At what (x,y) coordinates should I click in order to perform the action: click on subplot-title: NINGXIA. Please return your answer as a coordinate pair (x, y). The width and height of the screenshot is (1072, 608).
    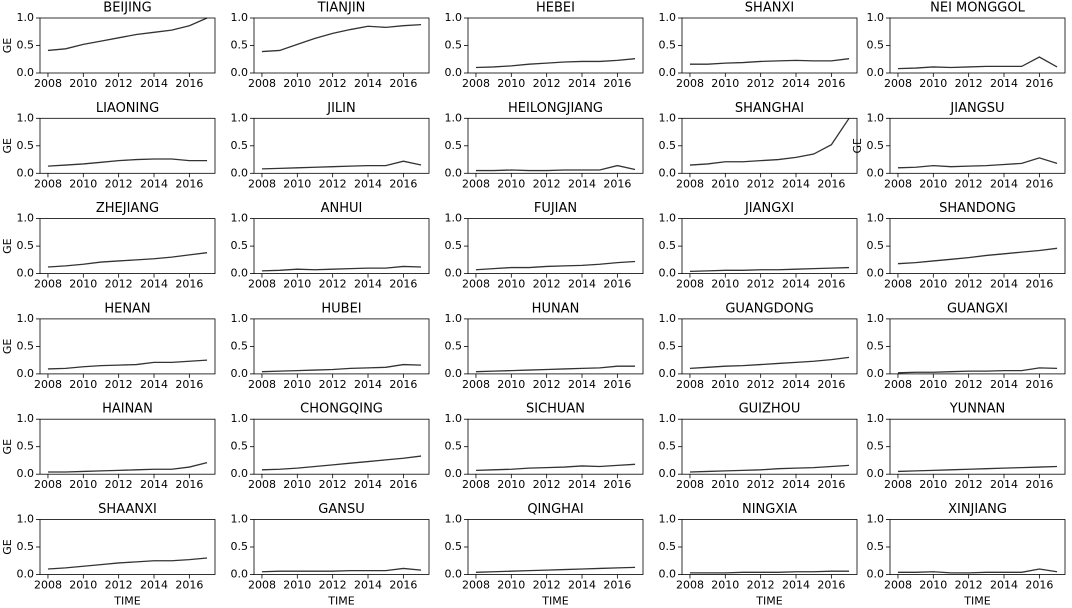
    Looking at the image, I should click on (769, 509).